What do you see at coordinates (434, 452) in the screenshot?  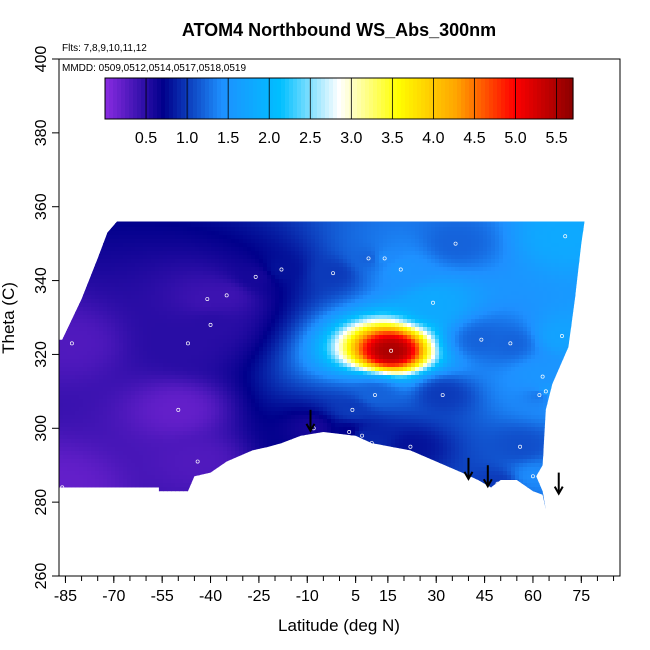 I see `flight-markers` at bounding box center [434, 452].